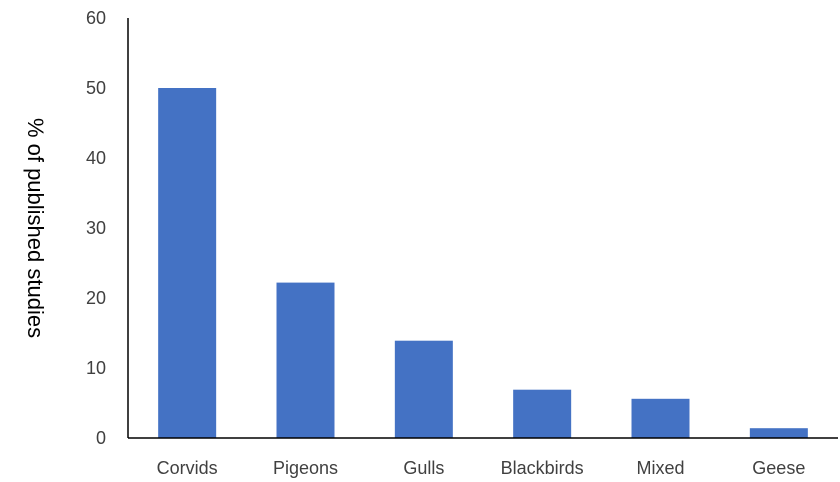  I want to click on y-tick-labels: 0 10 20 30 40 50 60, so click(96, 228).